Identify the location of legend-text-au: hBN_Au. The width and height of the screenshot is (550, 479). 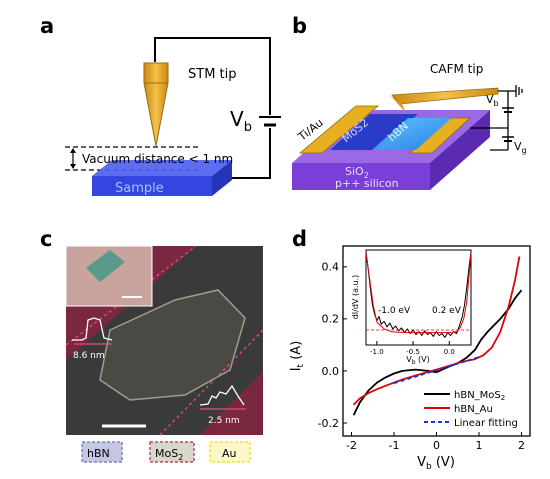
(473, 409).